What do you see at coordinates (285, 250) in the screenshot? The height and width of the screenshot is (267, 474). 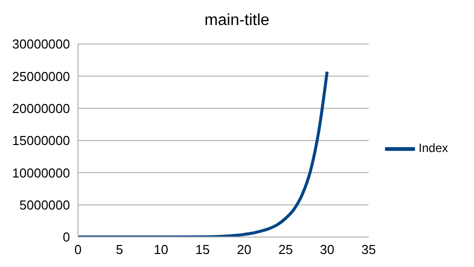 I see `x-tick-label: 25` at bounding box center [285, 250].